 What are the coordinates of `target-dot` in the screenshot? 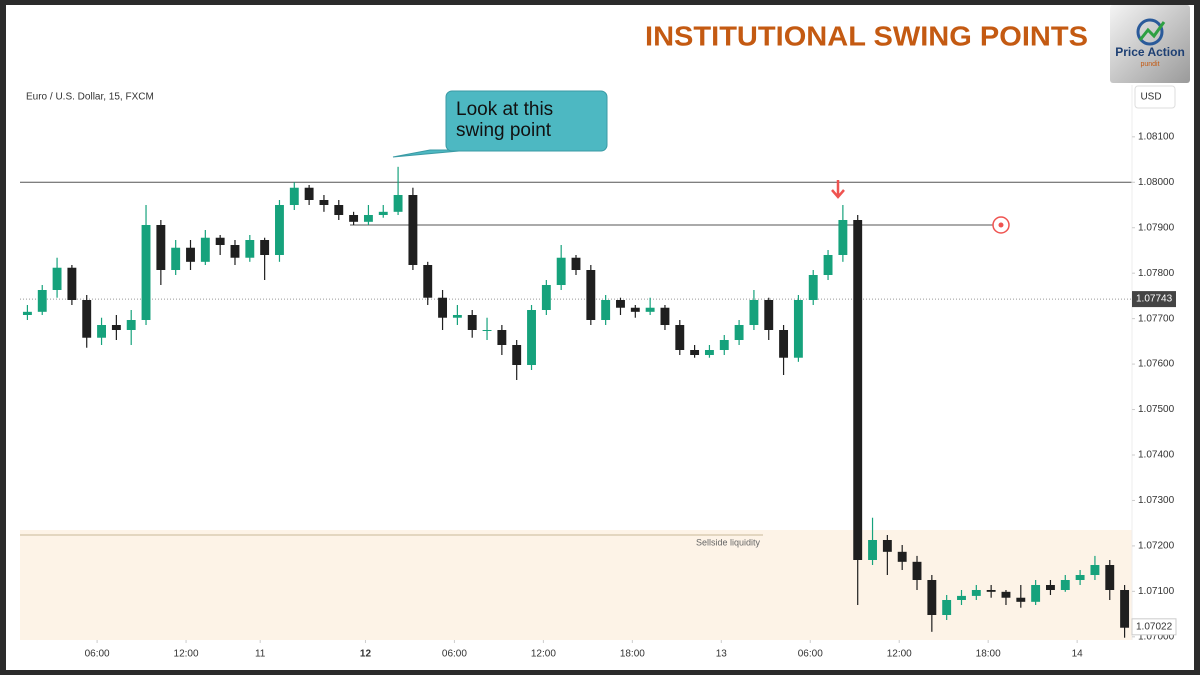 It's located at (1001, 225).